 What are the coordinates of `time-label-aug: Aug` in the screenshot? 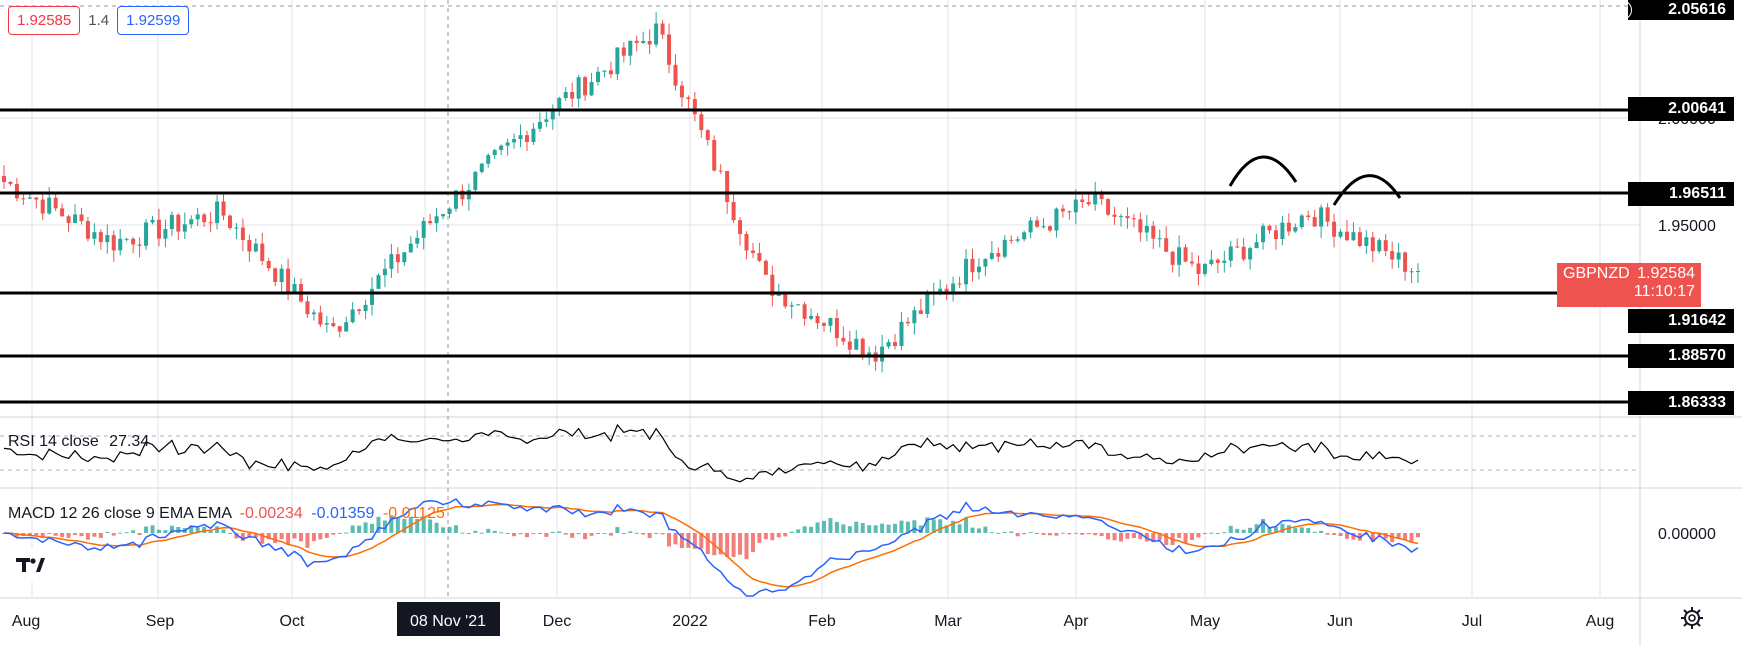 It's located at (26, 621).